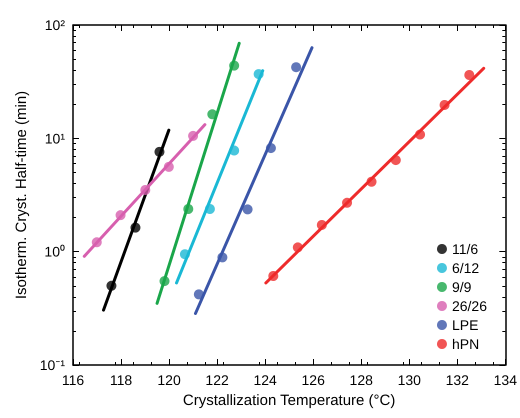  Describe the element at coordinates (169, 380) in the screenshot. I see `x-tick-label: 120` at that location.